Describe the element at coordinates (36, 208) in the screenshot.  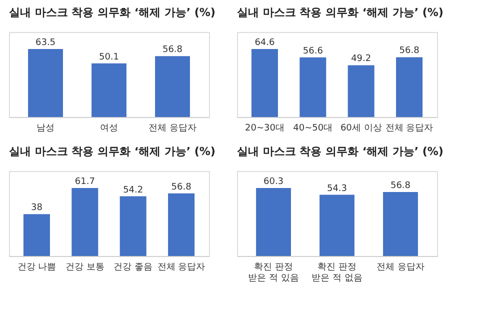
I see `data-label: 38` at that location.